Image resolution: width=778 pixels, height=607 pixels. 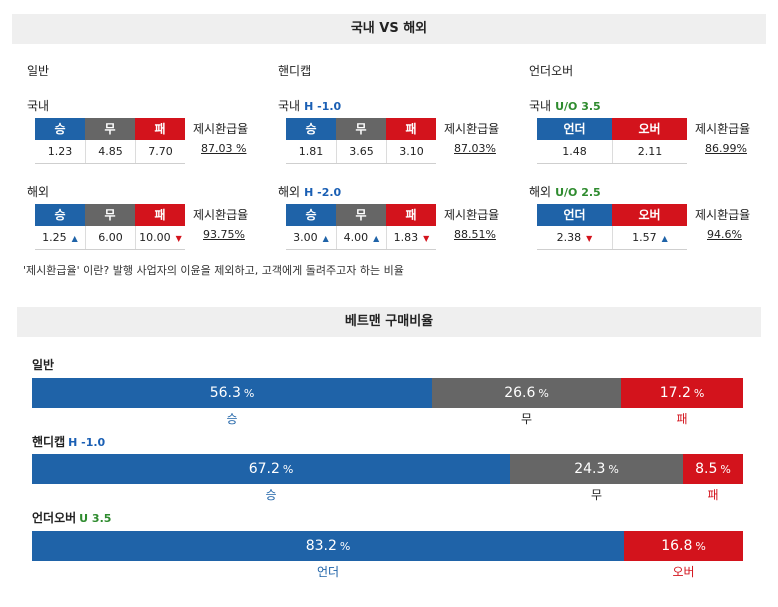 I want to click on ratio-segment: 26.6%, so click(x=526, y=393).